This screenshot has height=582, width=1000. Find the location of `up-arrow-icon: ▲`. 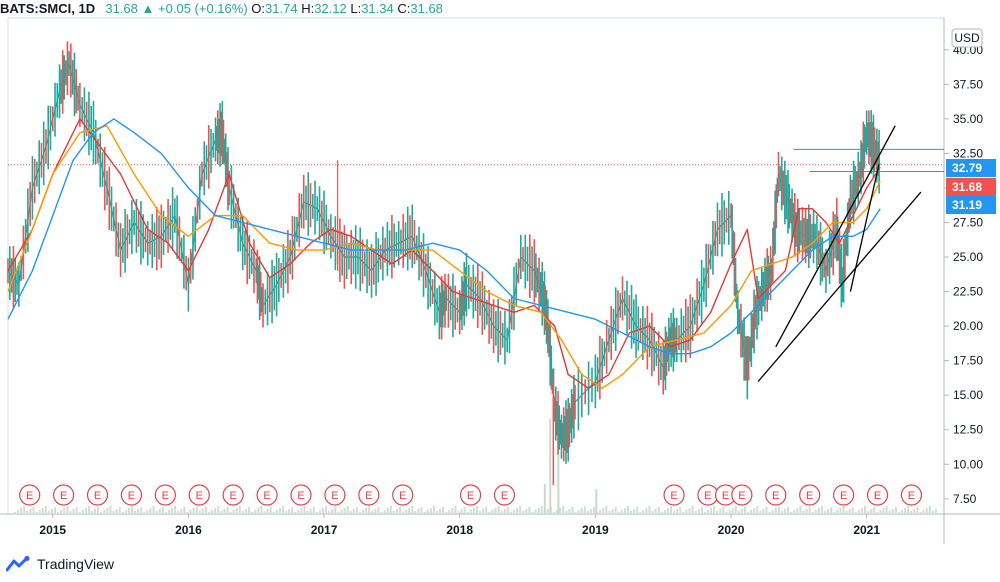

up-arrow-icon: ▲ is located at coordinates (148, 8).